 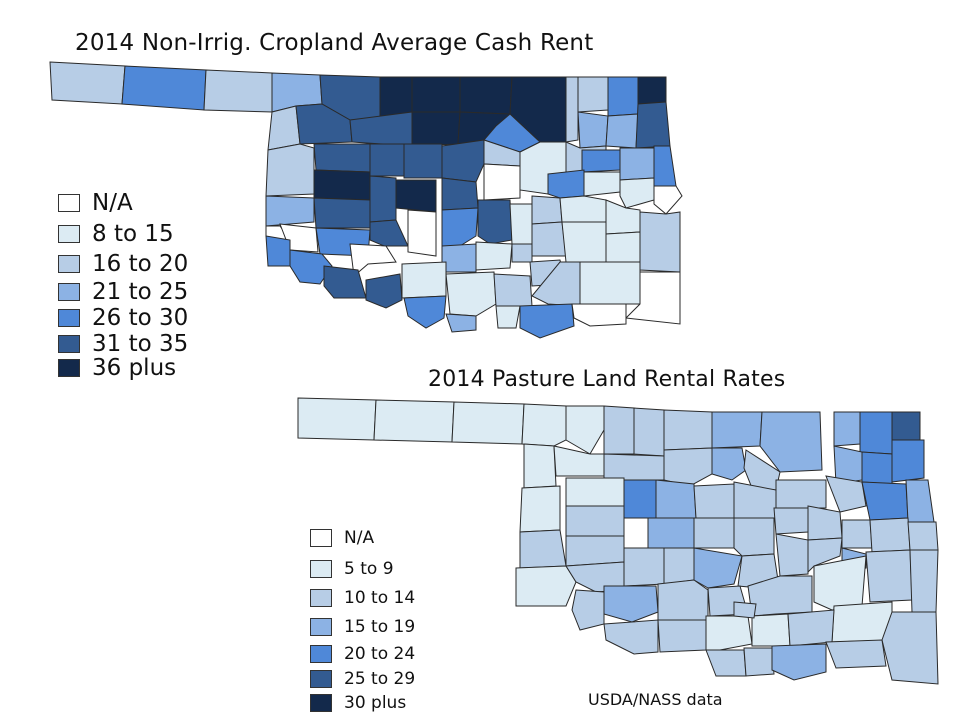 What do you see at coordinates (655, 699) in the screenshot?
I see `source-note: USDA/NASS data` at bounding box center [655, 699].